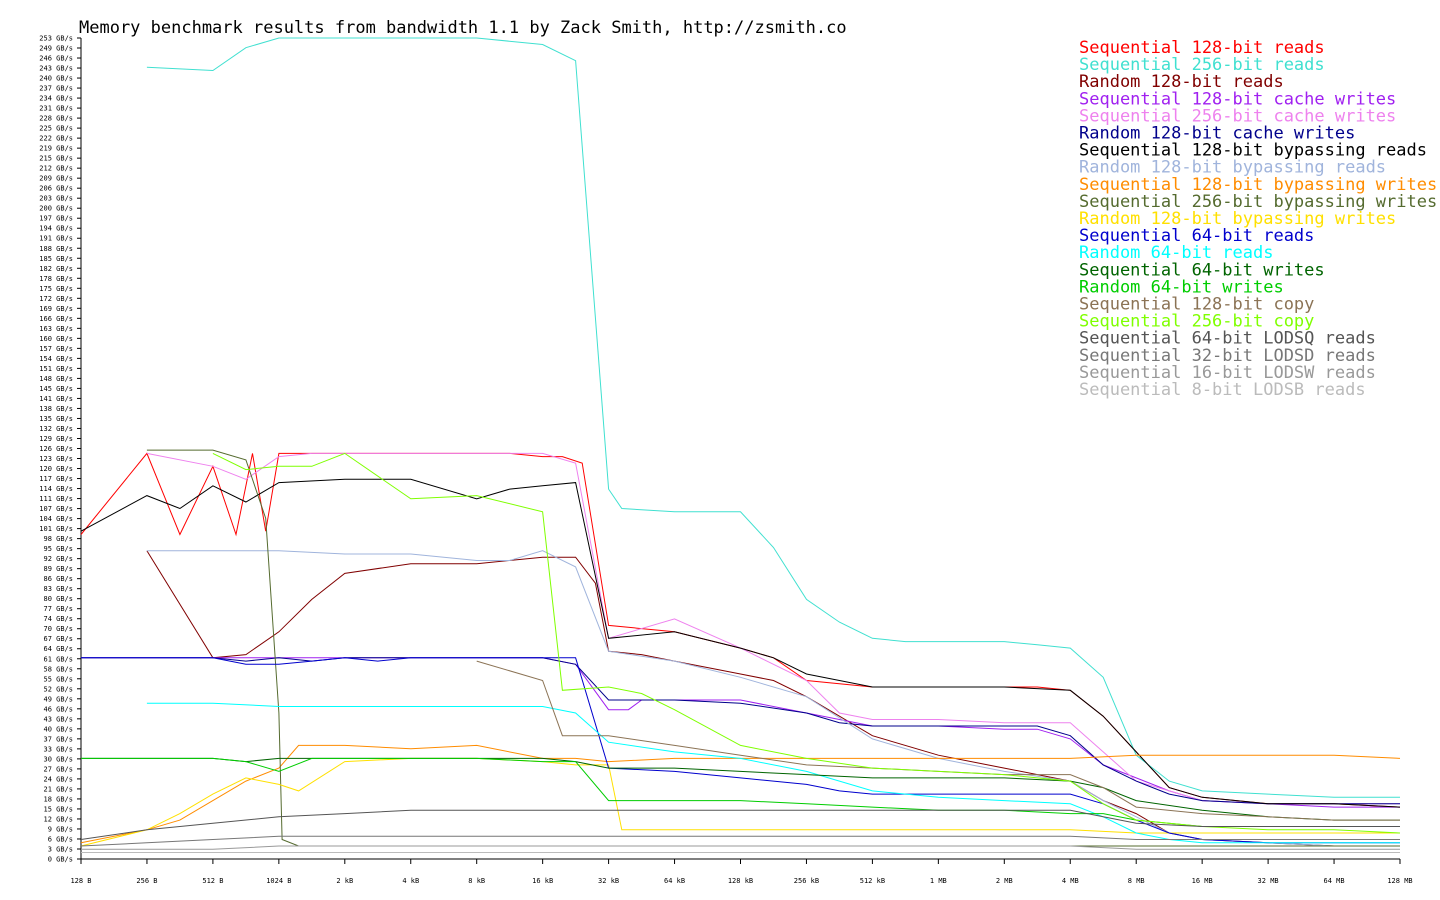  What do you see at coordinates (56, 419) in the screenshot?
I see `y-tick-label: 135 GB/s` at bounding box center [56, 419].